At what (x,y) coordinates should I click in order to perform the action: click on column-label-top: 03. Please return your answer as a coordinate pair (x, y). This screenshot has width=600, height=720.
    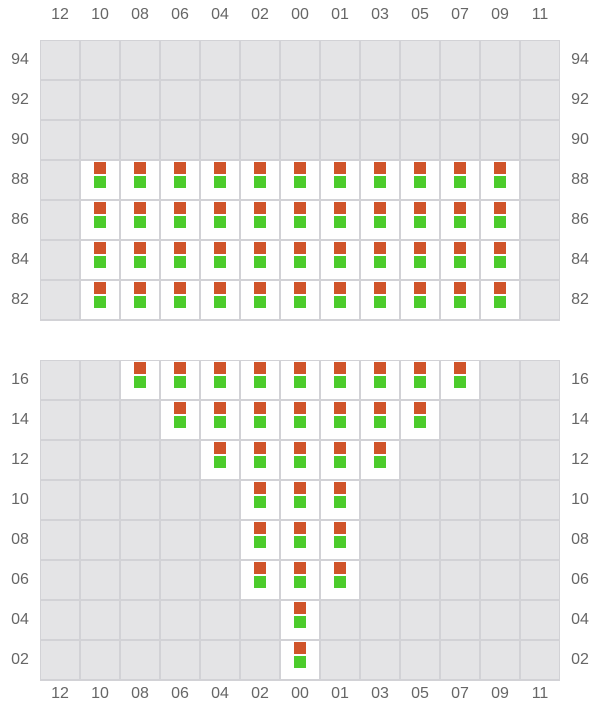
    Looking at the image, I should click on (380, 14).